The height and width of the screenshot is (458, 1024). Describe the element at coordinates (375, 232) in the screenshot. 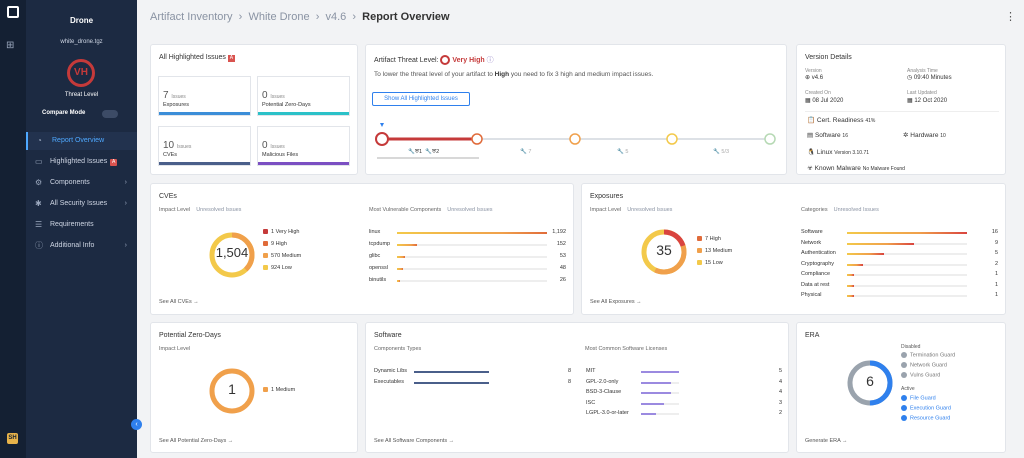

I see `bar-label: linux` at that location.